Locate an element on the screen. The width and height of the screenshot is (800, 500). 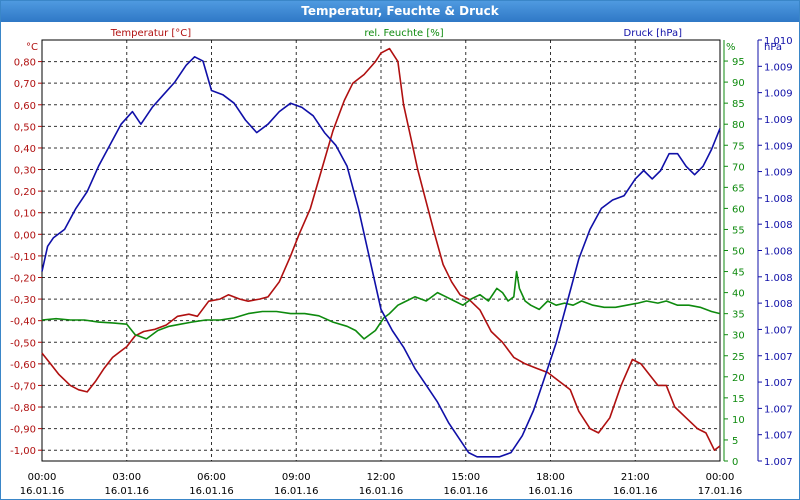
humidity-tick-label: 85 is located at coordinates (738, 104).